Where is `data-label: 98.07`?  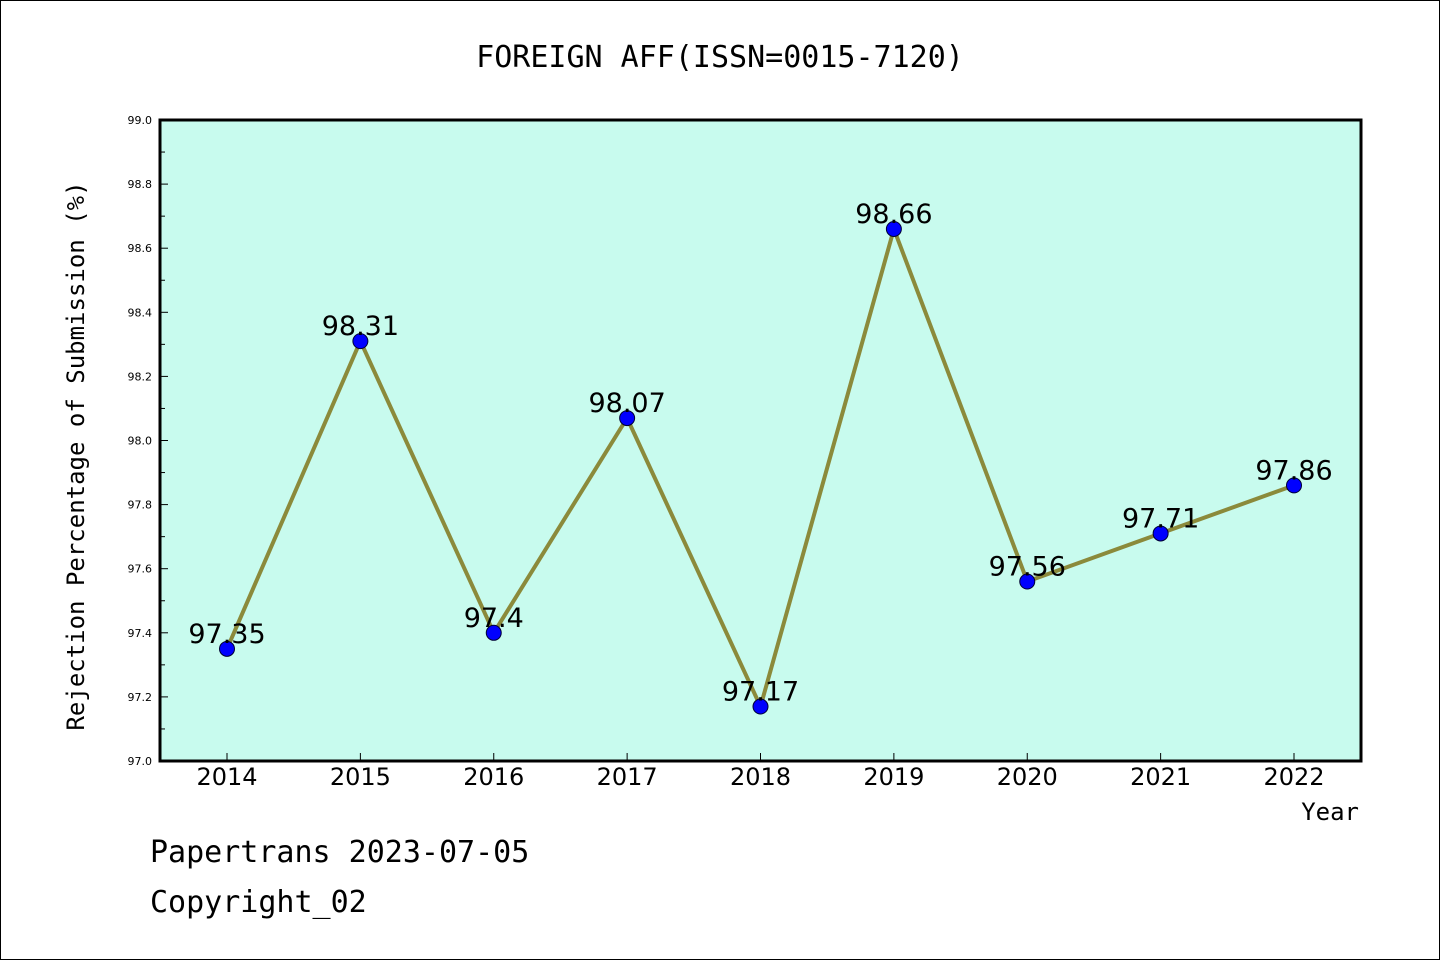
data-label: 98.07 is located at coordinates (626, 403).